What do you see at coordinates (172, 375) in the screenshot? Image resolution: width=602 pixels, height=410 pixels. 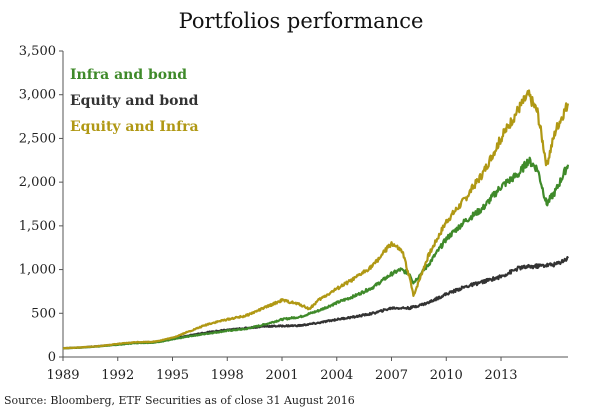 I see `x-tick-label: 1995` at bounding box center [172, 375].